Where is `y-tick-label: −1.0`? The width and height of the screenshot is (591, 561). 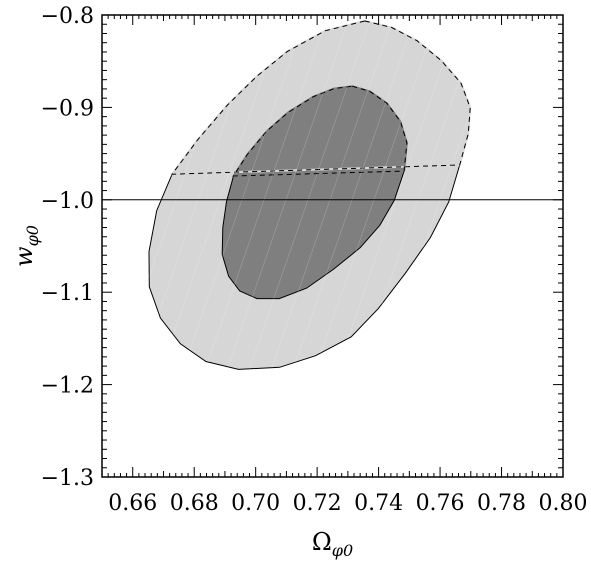
y-tick-label: −1.0 is located at coordinates (67, 201).